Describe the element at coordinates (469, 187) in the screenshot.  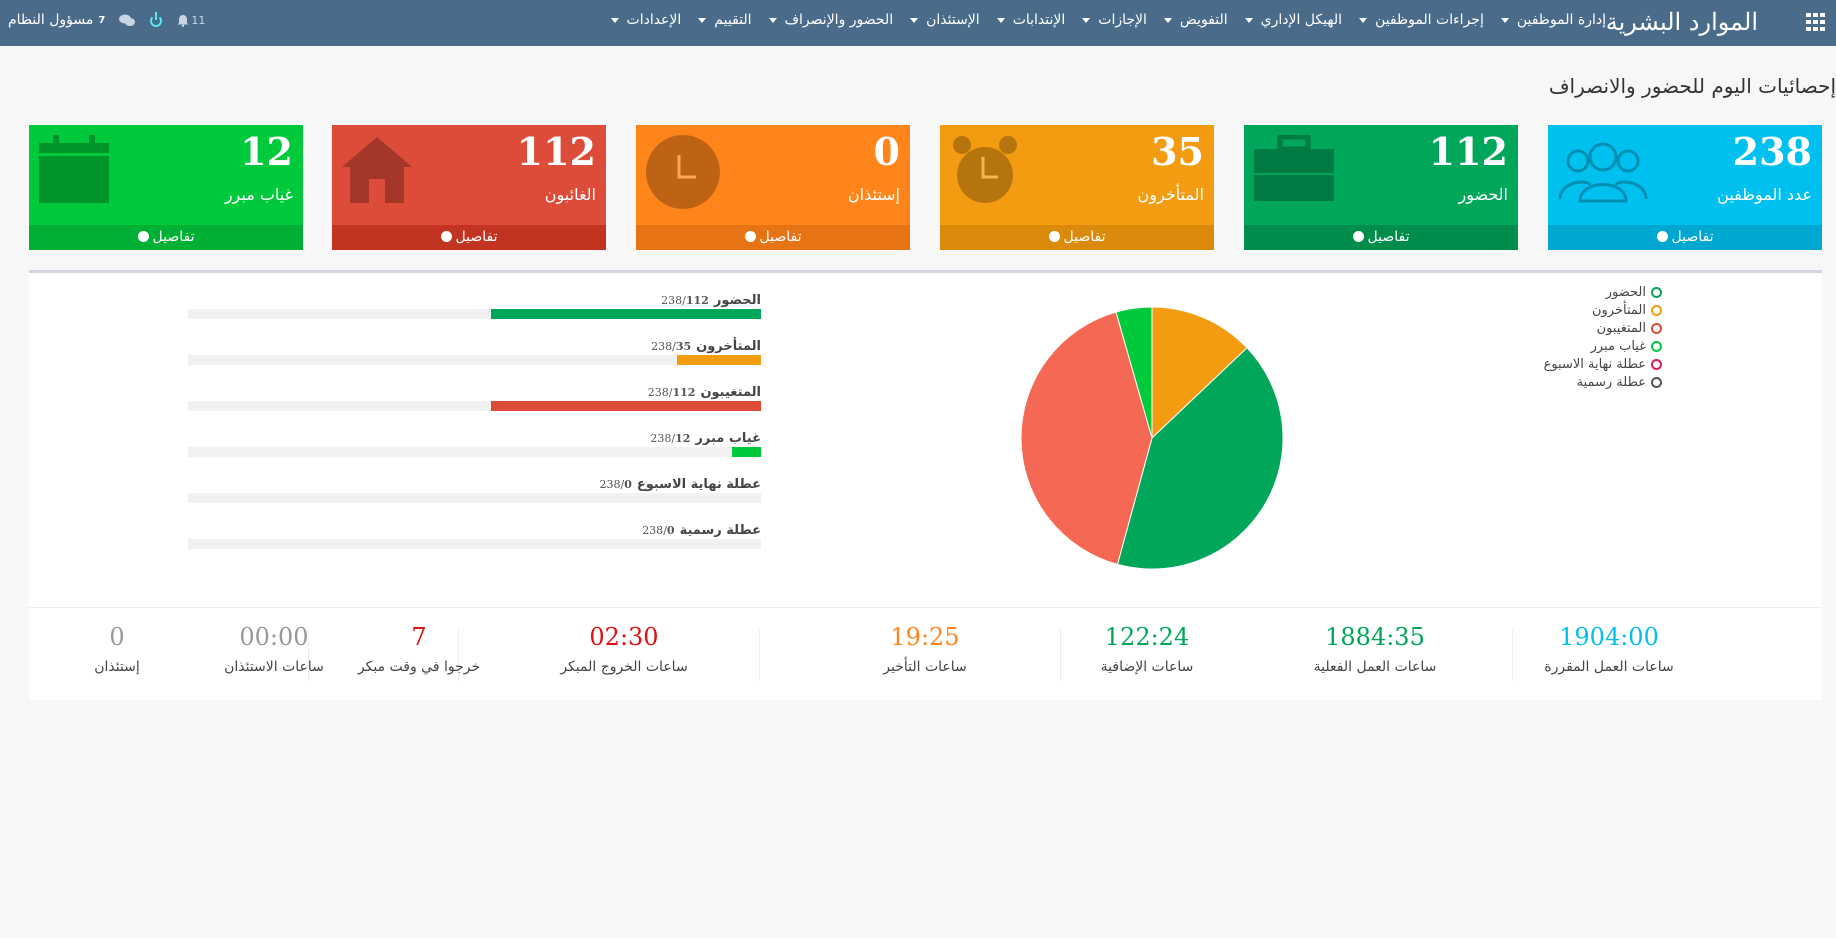
I see `tile-absent: 112 الغائبون تفاصيل` at that location.